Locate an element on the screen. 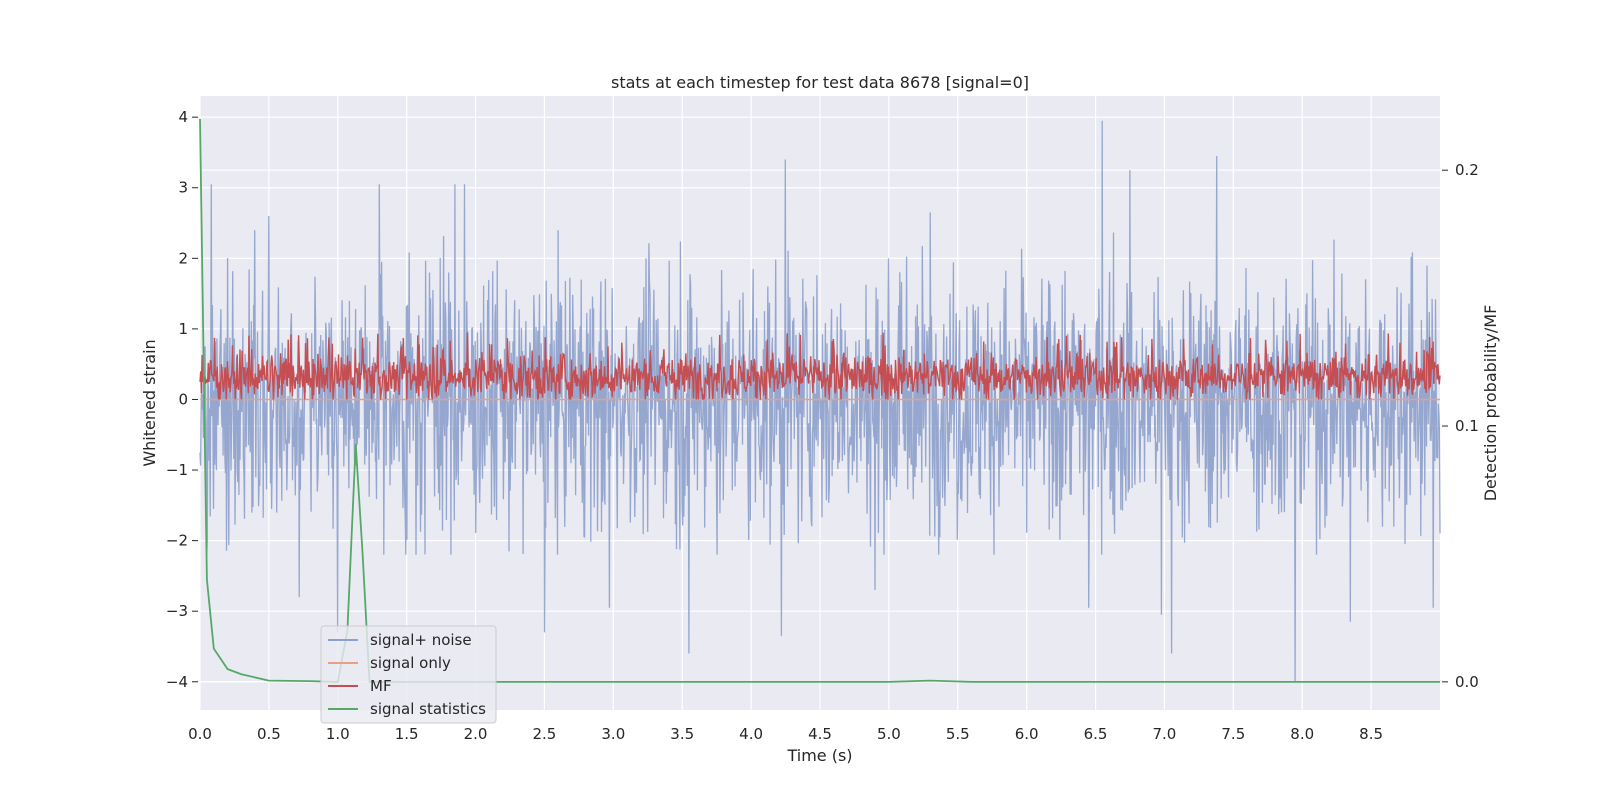 The width and height of the screenshot is (1600, 804). x-tick-label: 0.0 is located at coordinates (200, 734).